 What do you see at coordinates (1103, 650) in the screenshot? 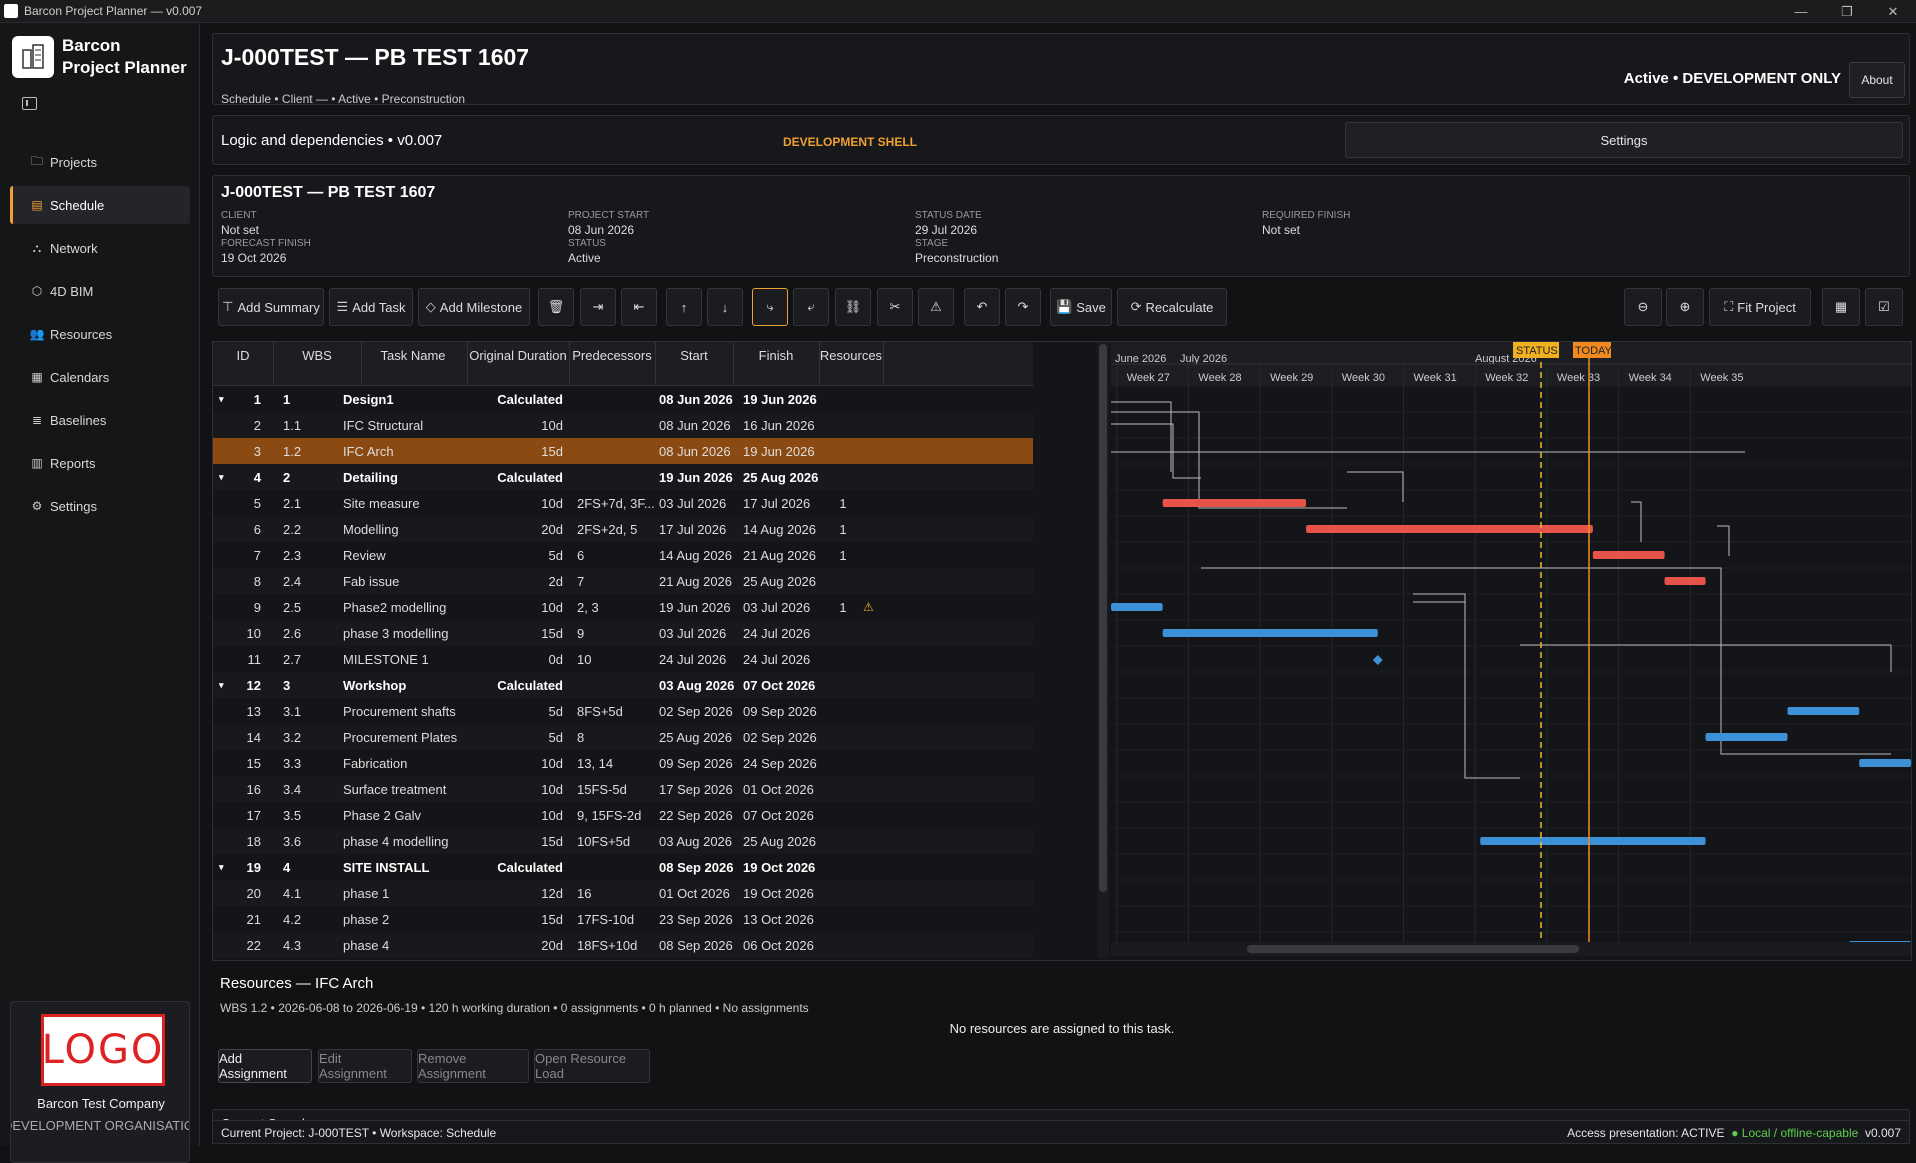
I see `vertical-scrollbar` at bounding box center [1103, 650].